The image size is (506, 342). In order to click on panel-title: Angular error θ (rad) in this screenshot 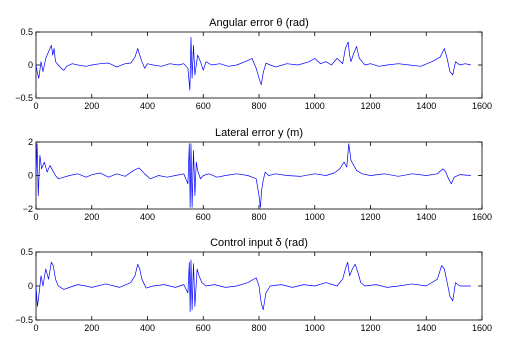, I will do `click(259, 23)`.